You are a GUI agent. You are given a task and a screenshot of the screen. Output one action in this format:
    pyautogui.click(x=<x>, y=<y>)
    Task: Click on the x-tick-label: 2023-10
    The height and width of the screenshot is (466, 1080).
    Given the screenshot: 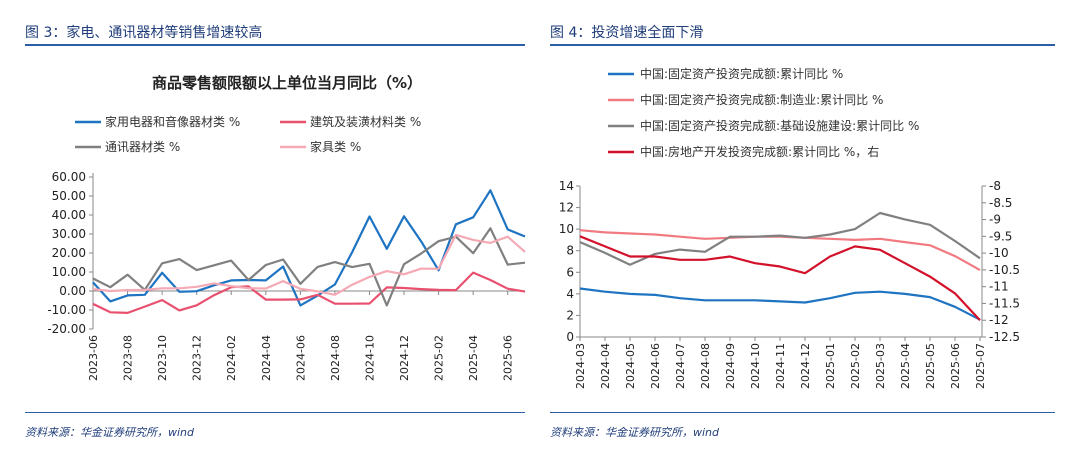 What is the action you would take?
    pyautogui.click(x=162, y=358)
    